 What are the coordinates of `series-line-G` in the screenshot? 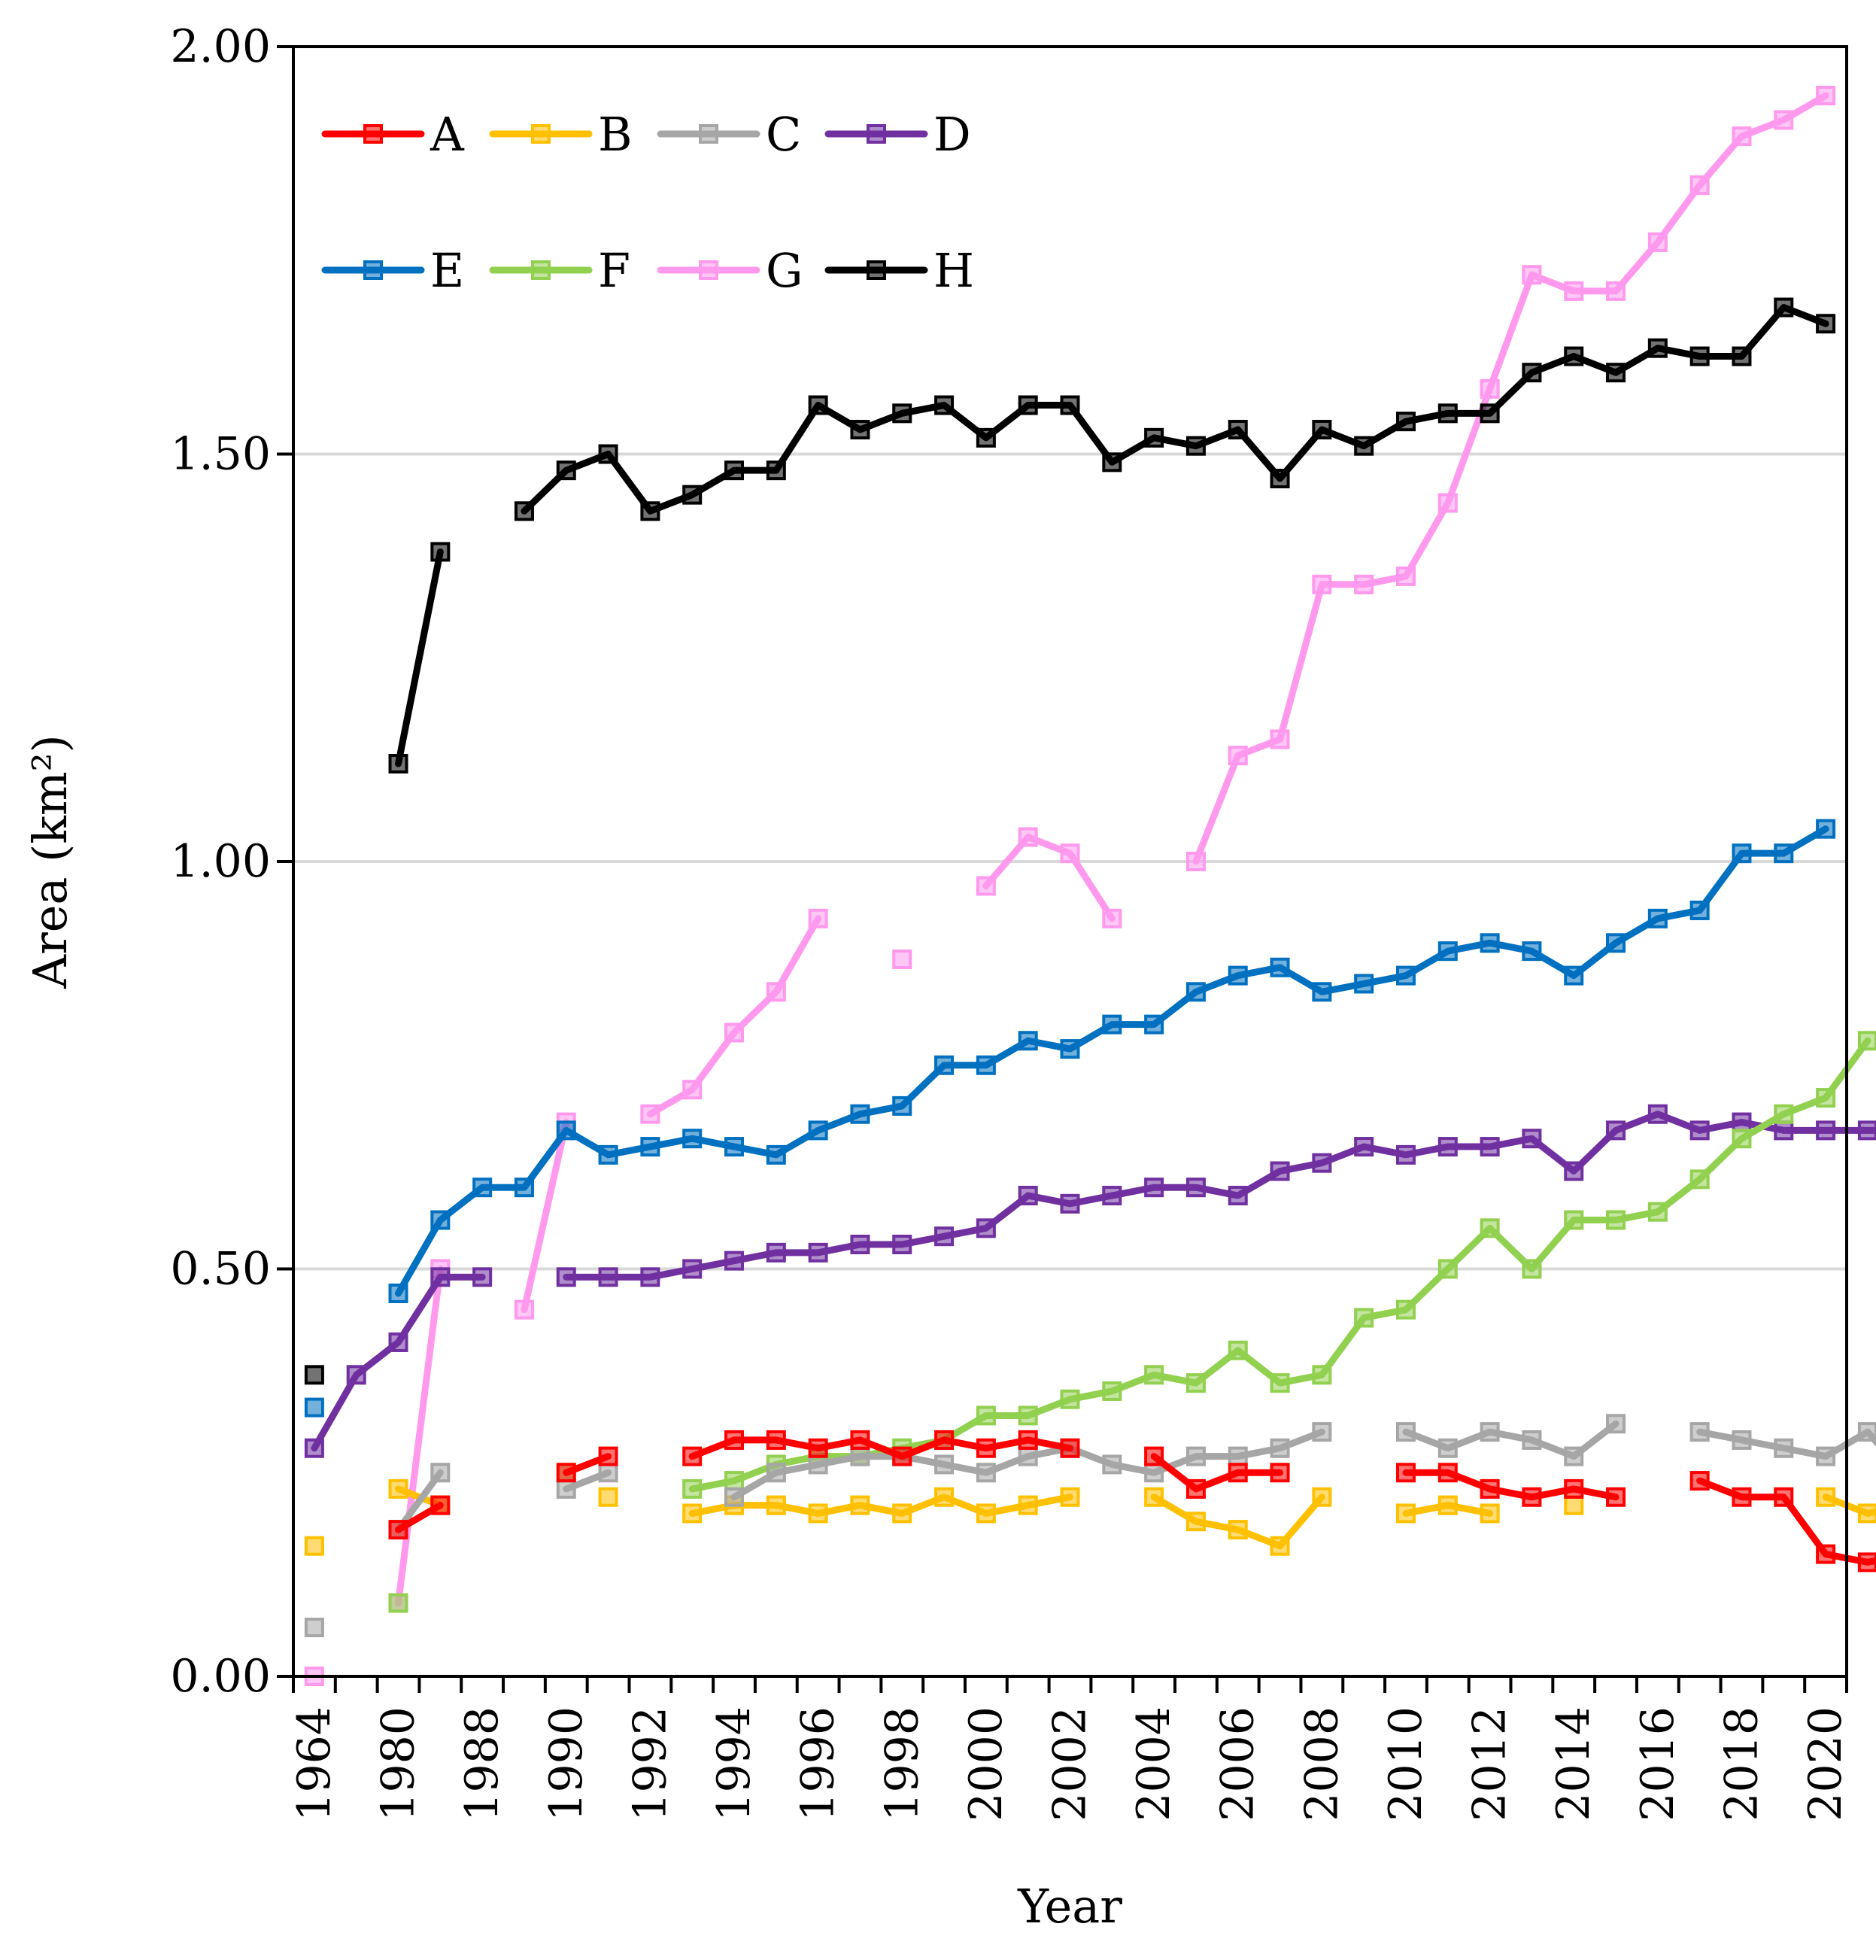 It's located at (1510, 478).